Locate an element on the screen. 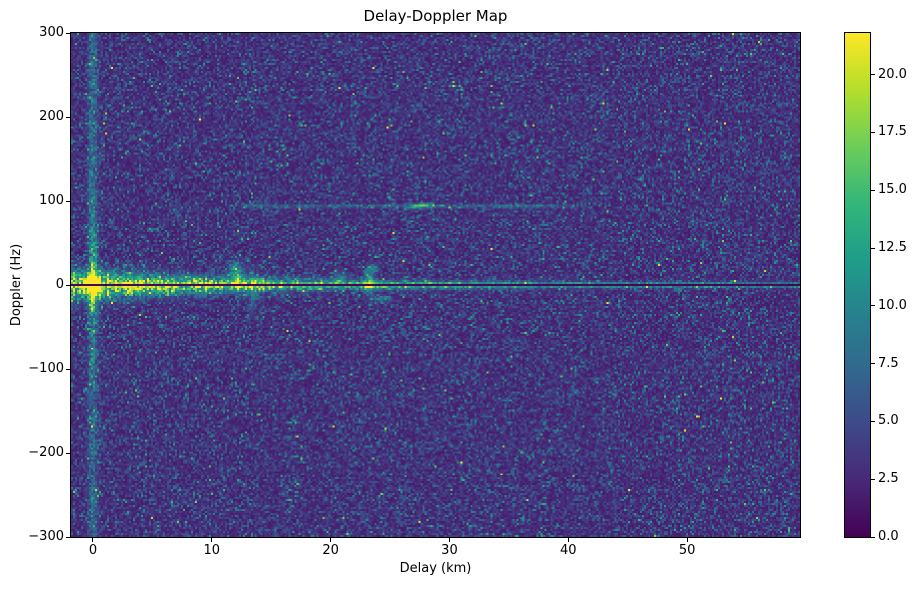  colorbar is located at coordinates (857, 285).